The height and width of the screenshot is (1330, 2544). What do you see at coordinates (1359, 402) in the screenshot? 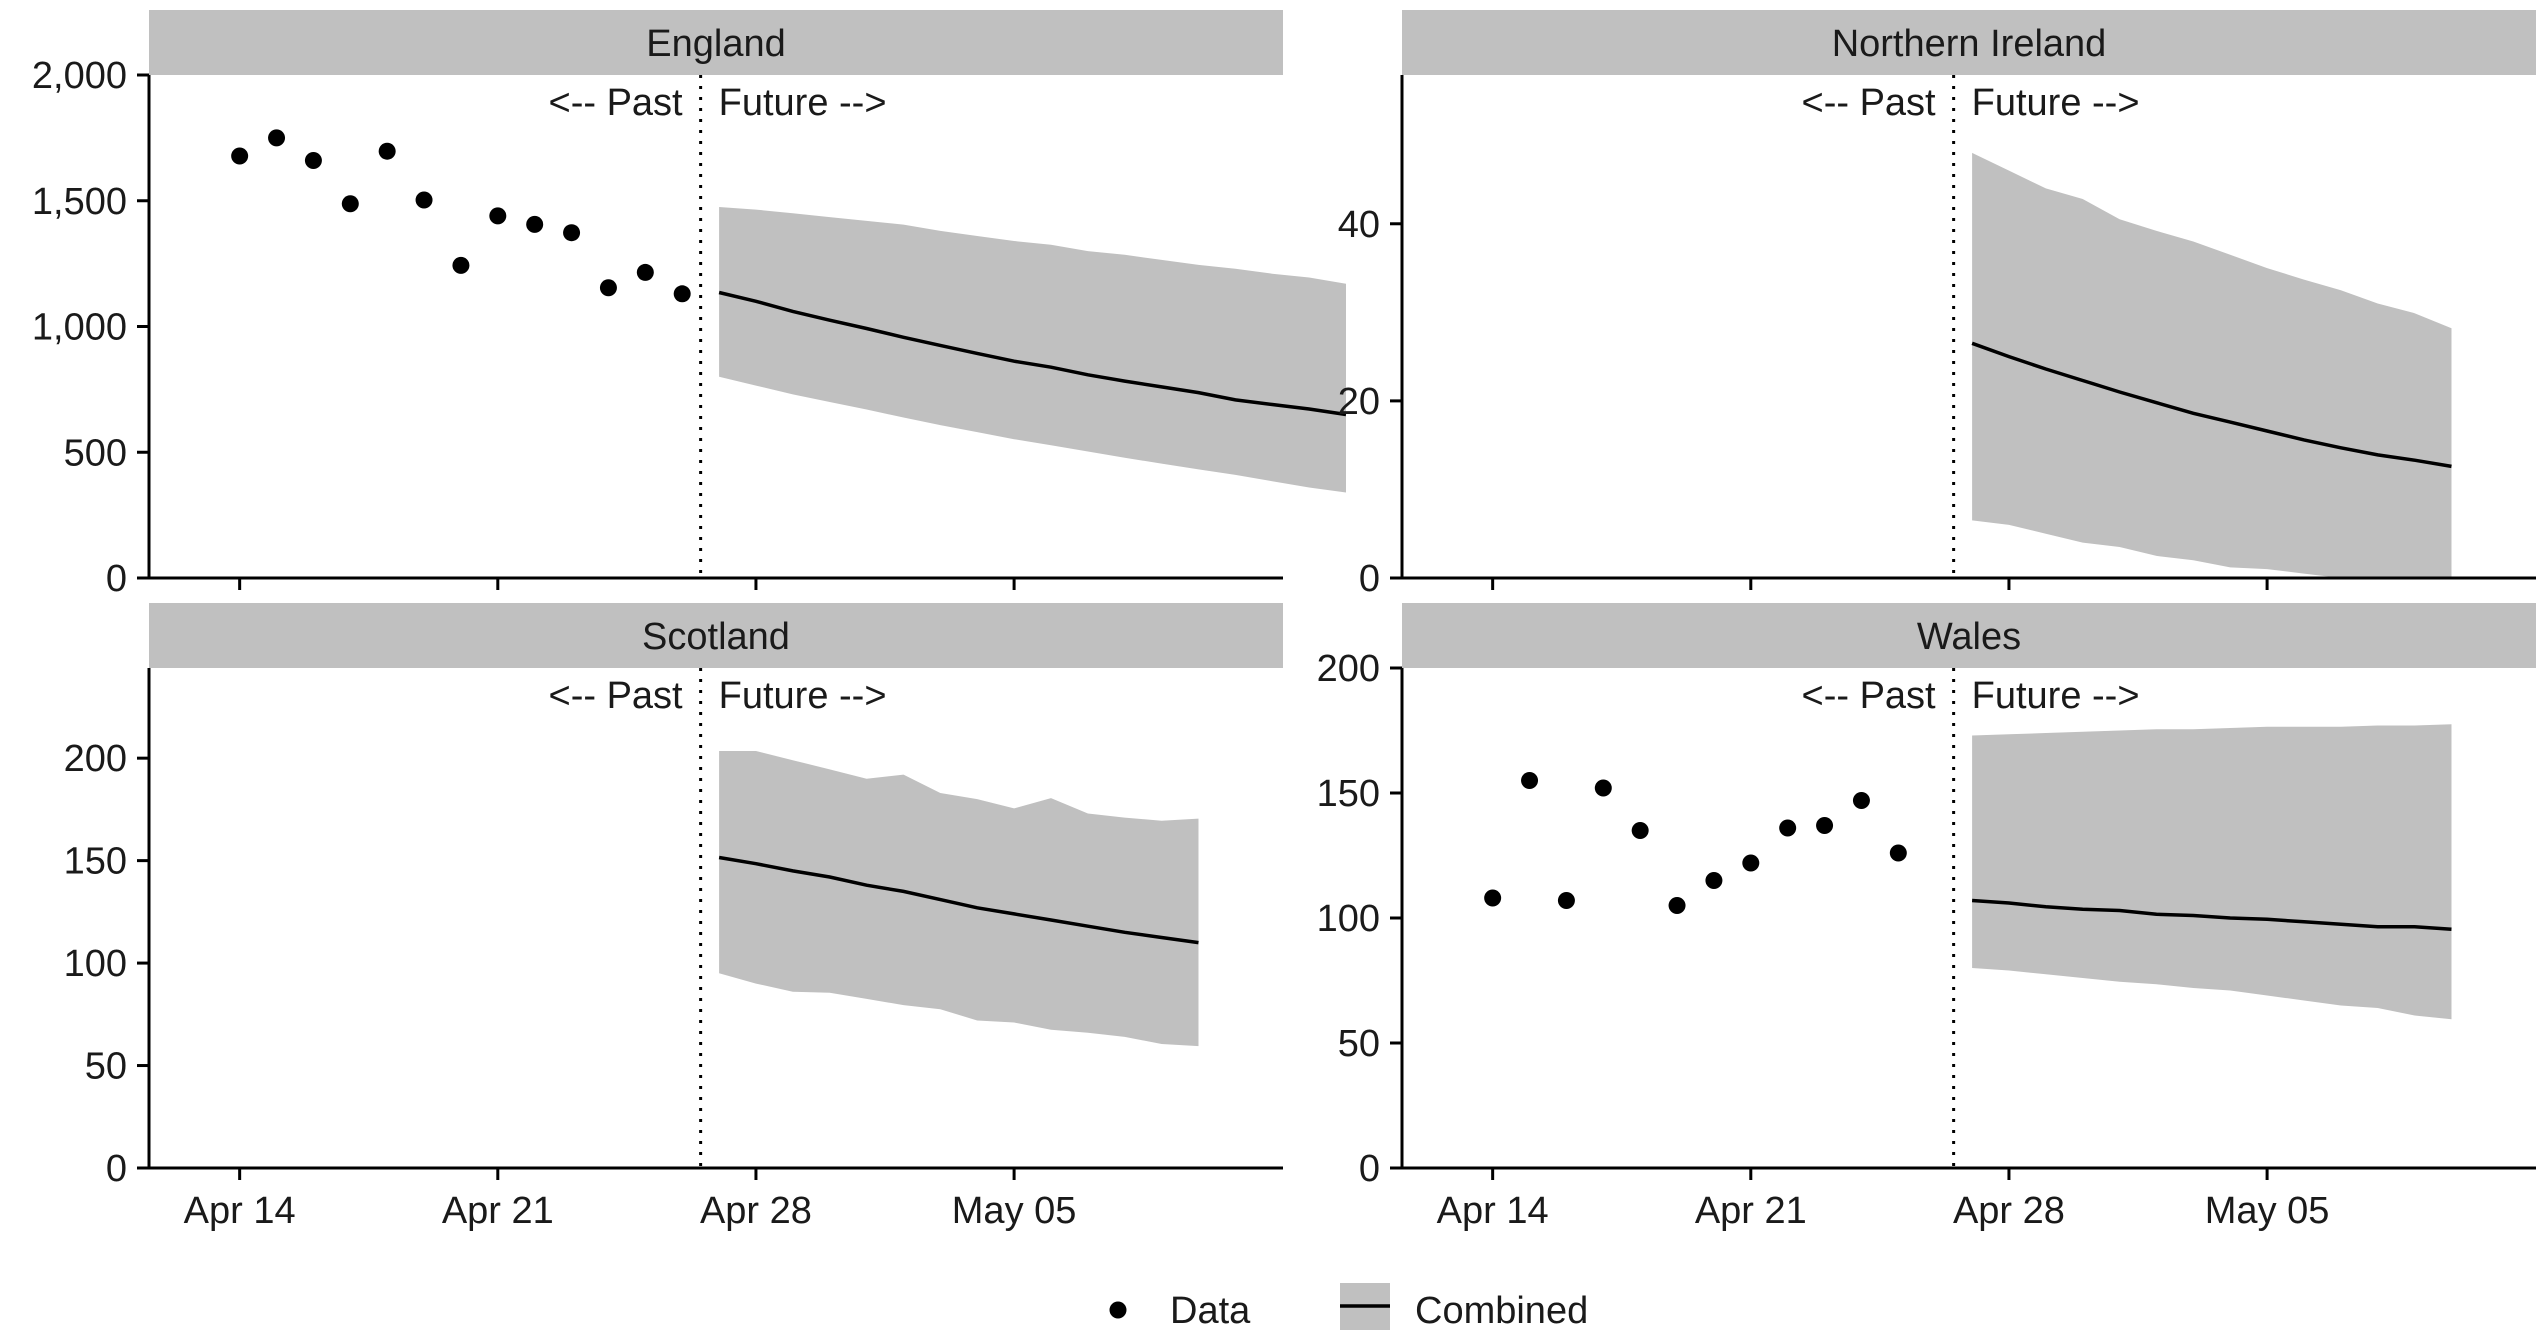
I see `y-tick-label: 20` at bounding box center [1359, 402].